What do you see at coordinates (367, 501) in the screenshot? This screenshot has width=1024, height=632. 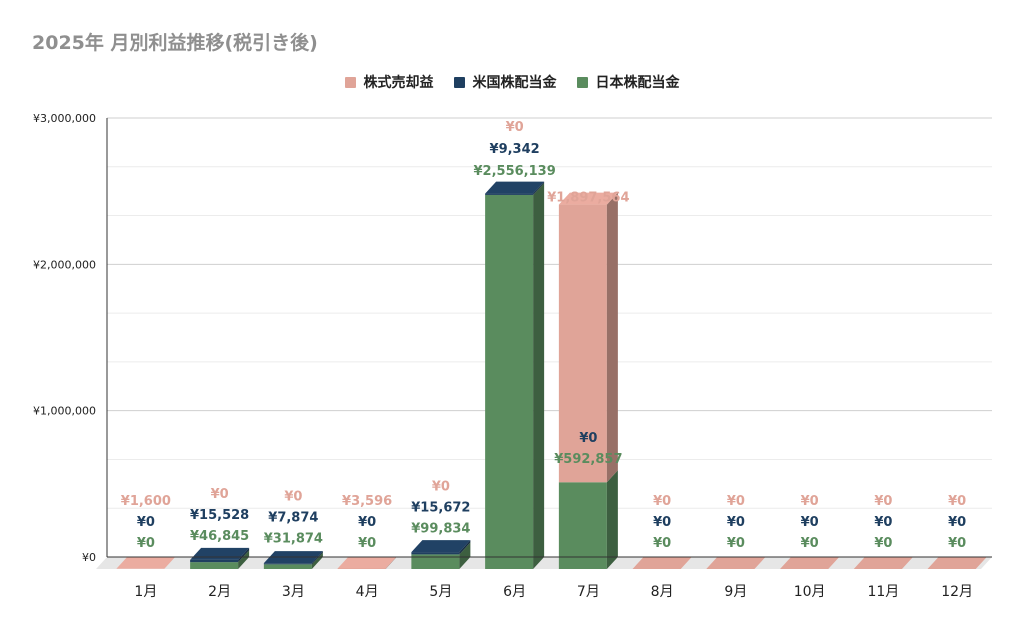 I see `data-label: ¥3,596` at bounding box center [367, 501].